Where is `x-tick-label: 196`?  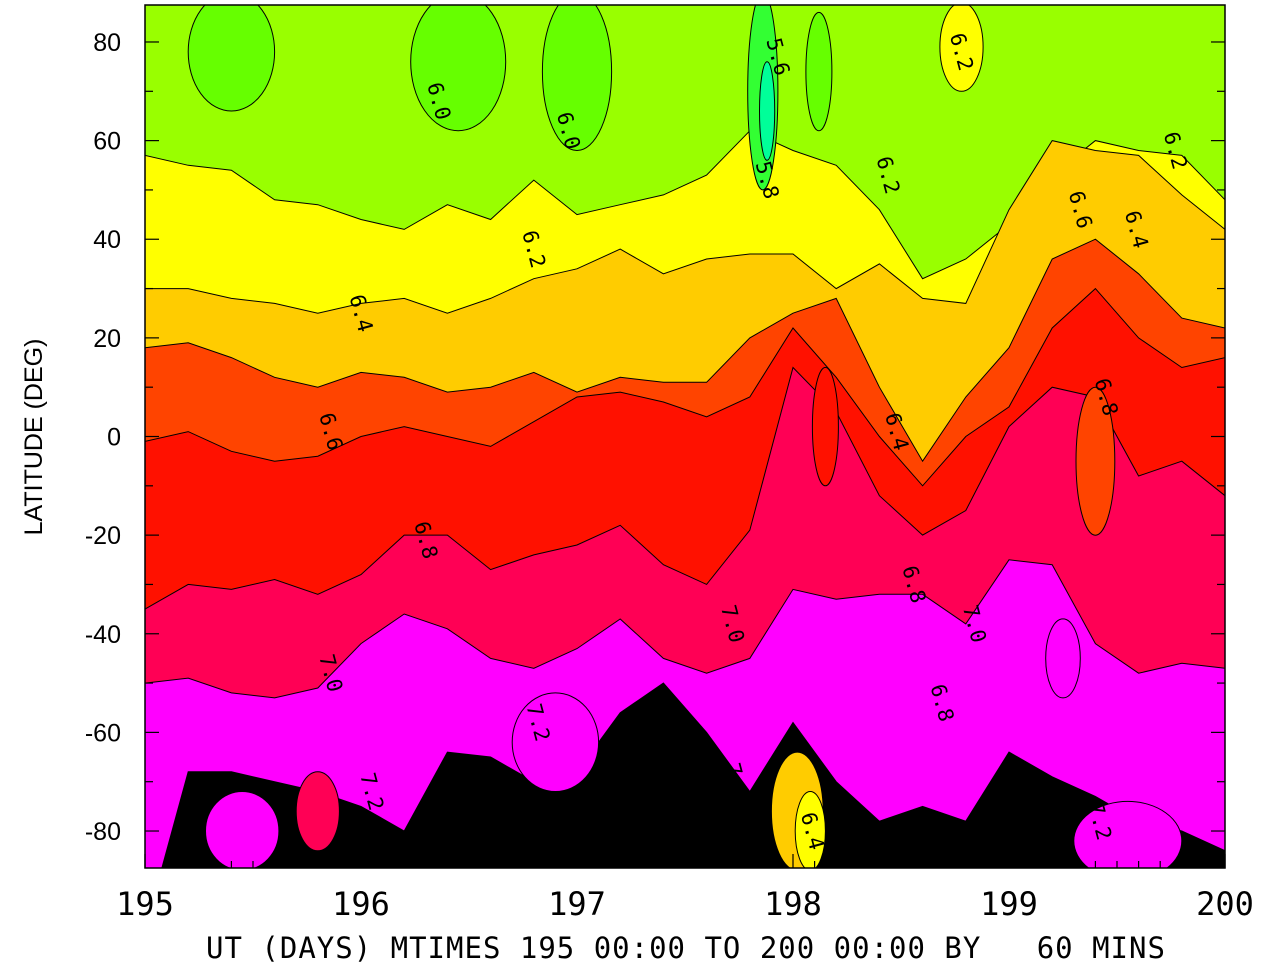 x-tick-label: 196 is located at coordinates (361, 904).